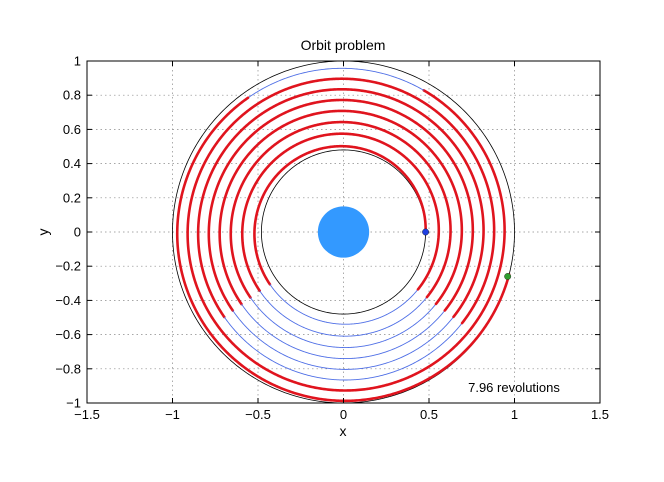 The width and height of the screenshot is (664, 482). What do you see at coordinates (68, 368) in the screenshot?
I see `y-tick-label: −0.8` at bounding box center [68, 368].